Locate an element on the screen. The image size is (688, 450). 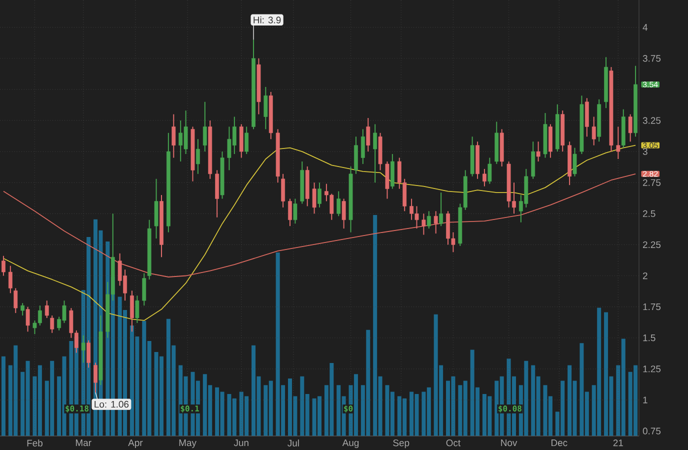
x-tick-label: Jul is located at coordinates (293, 443).